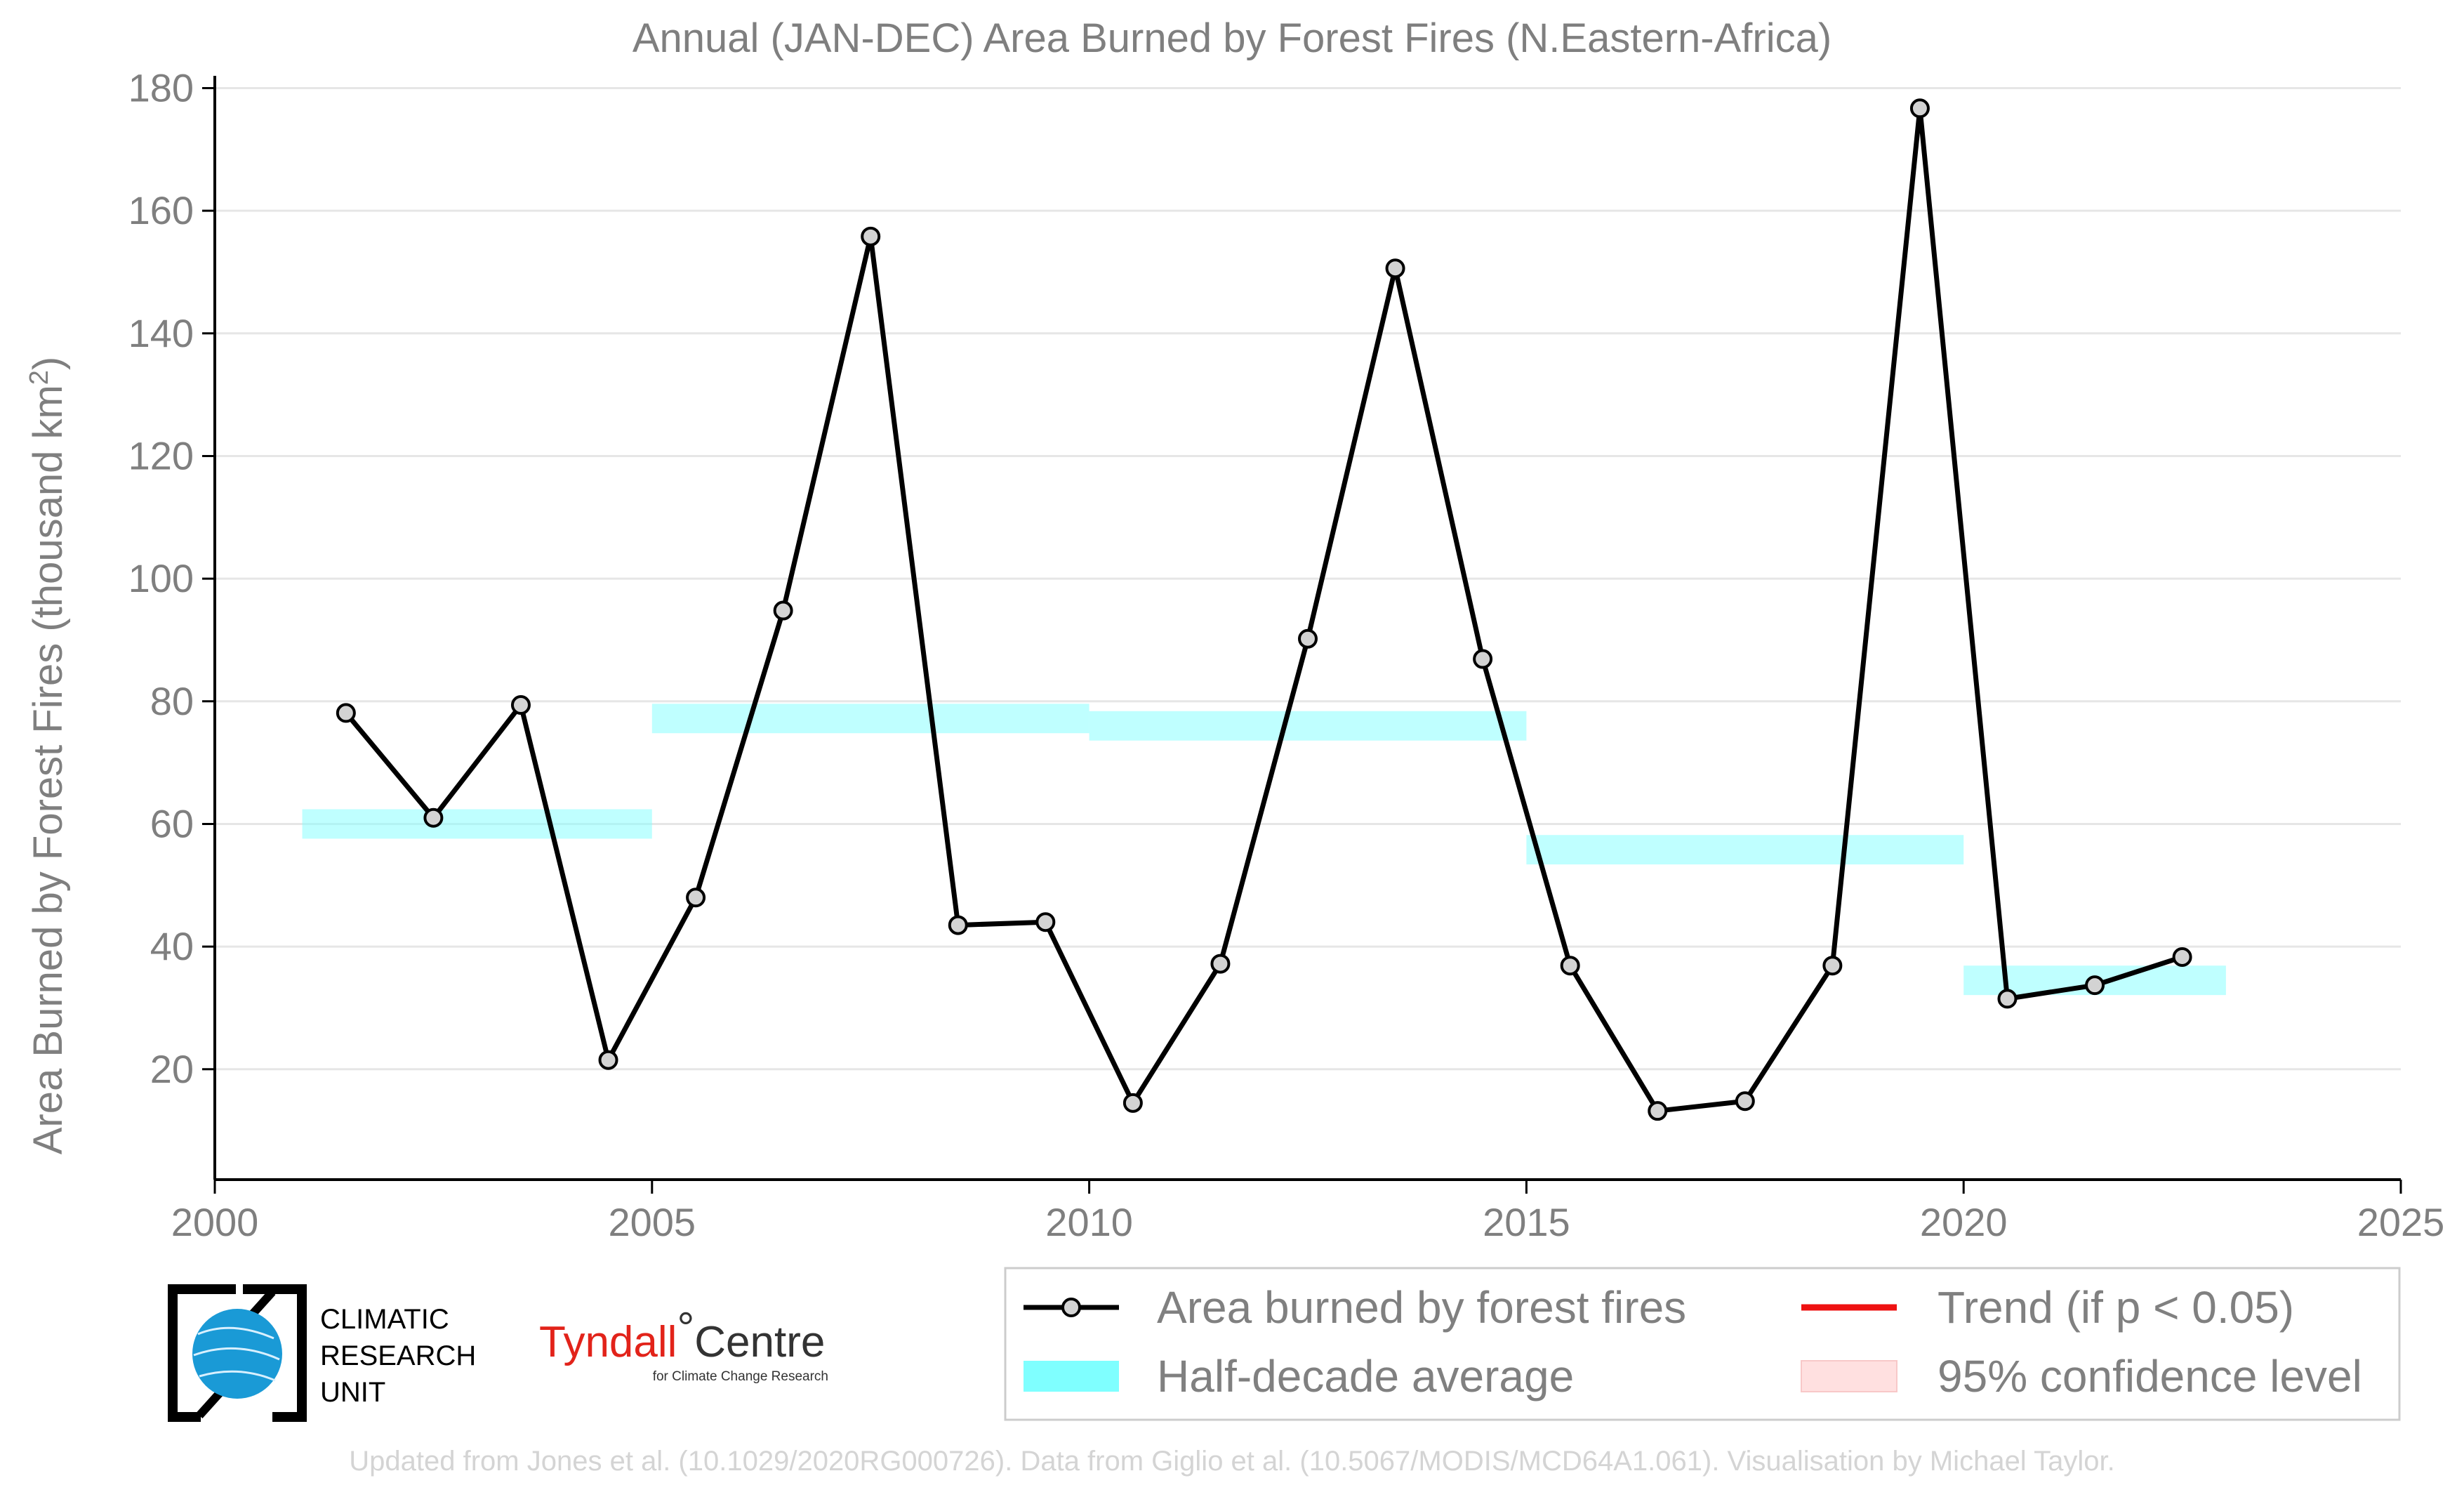 The image size is (2464, 1497). I want to click on tyndall-subtitle: for Climate Change Research, so click(741, 1376).